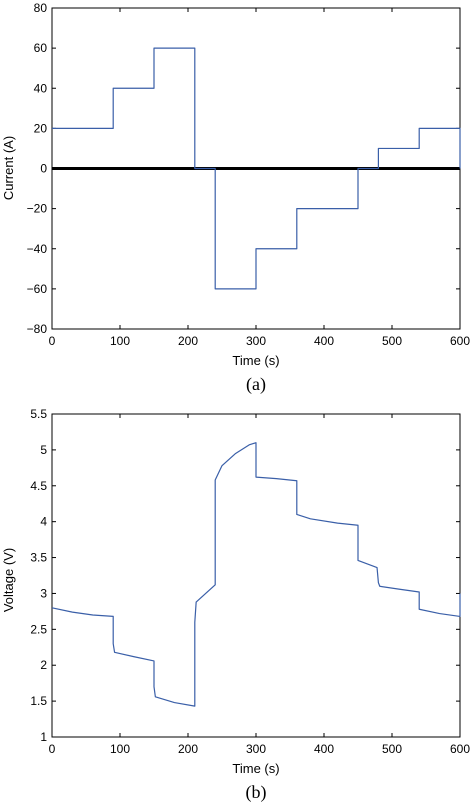 The width and height of the screenshot is (474, 804). I want to click on panel-caption: (b), so click(256, 792).